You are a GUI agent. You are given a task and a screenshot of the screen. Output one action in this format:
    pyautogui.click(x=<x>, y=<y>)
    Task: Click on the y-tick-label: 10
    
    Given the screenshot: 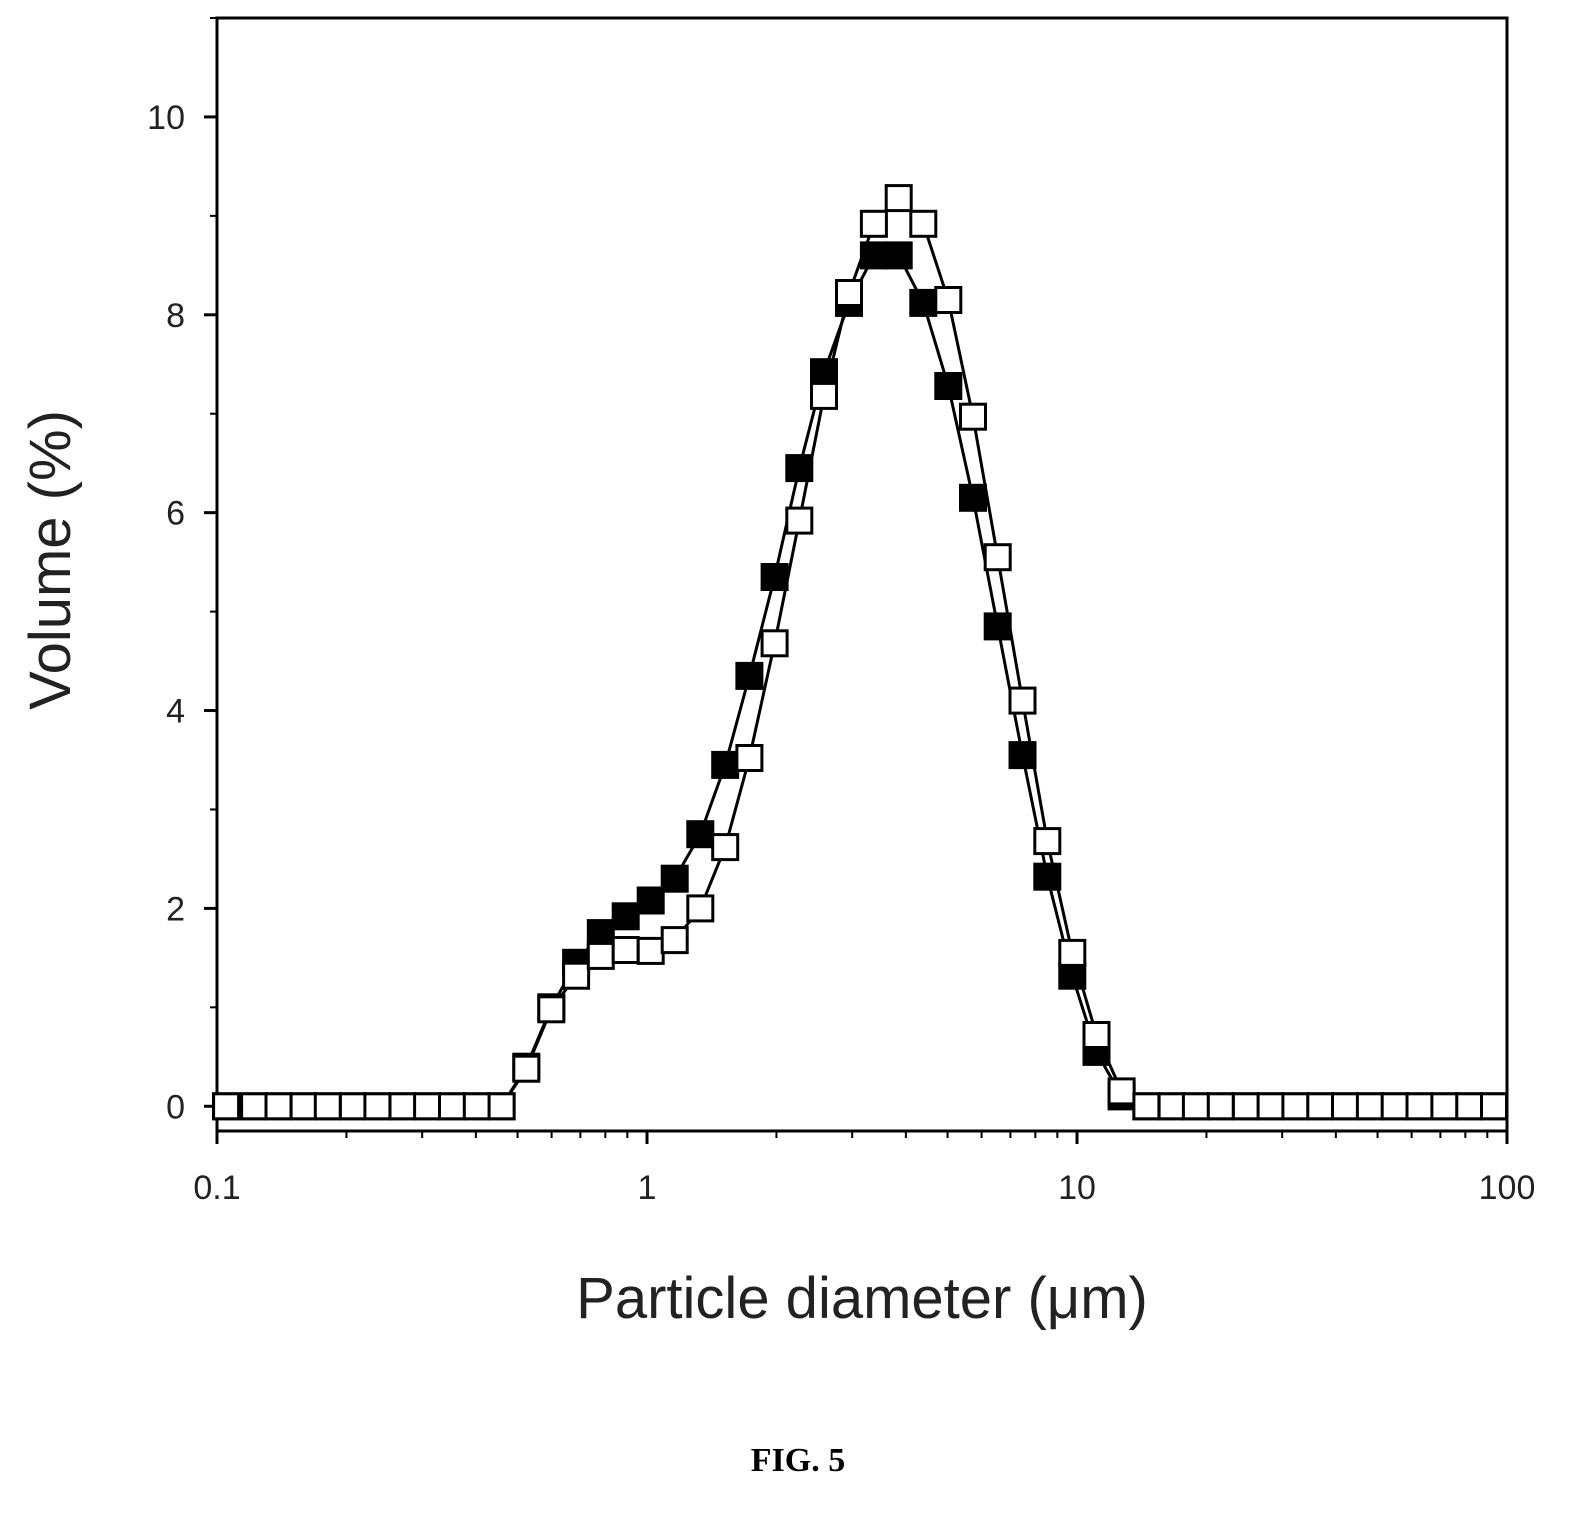 What is the action you would take?
    pyautogui.click(x=166, y=118)
    